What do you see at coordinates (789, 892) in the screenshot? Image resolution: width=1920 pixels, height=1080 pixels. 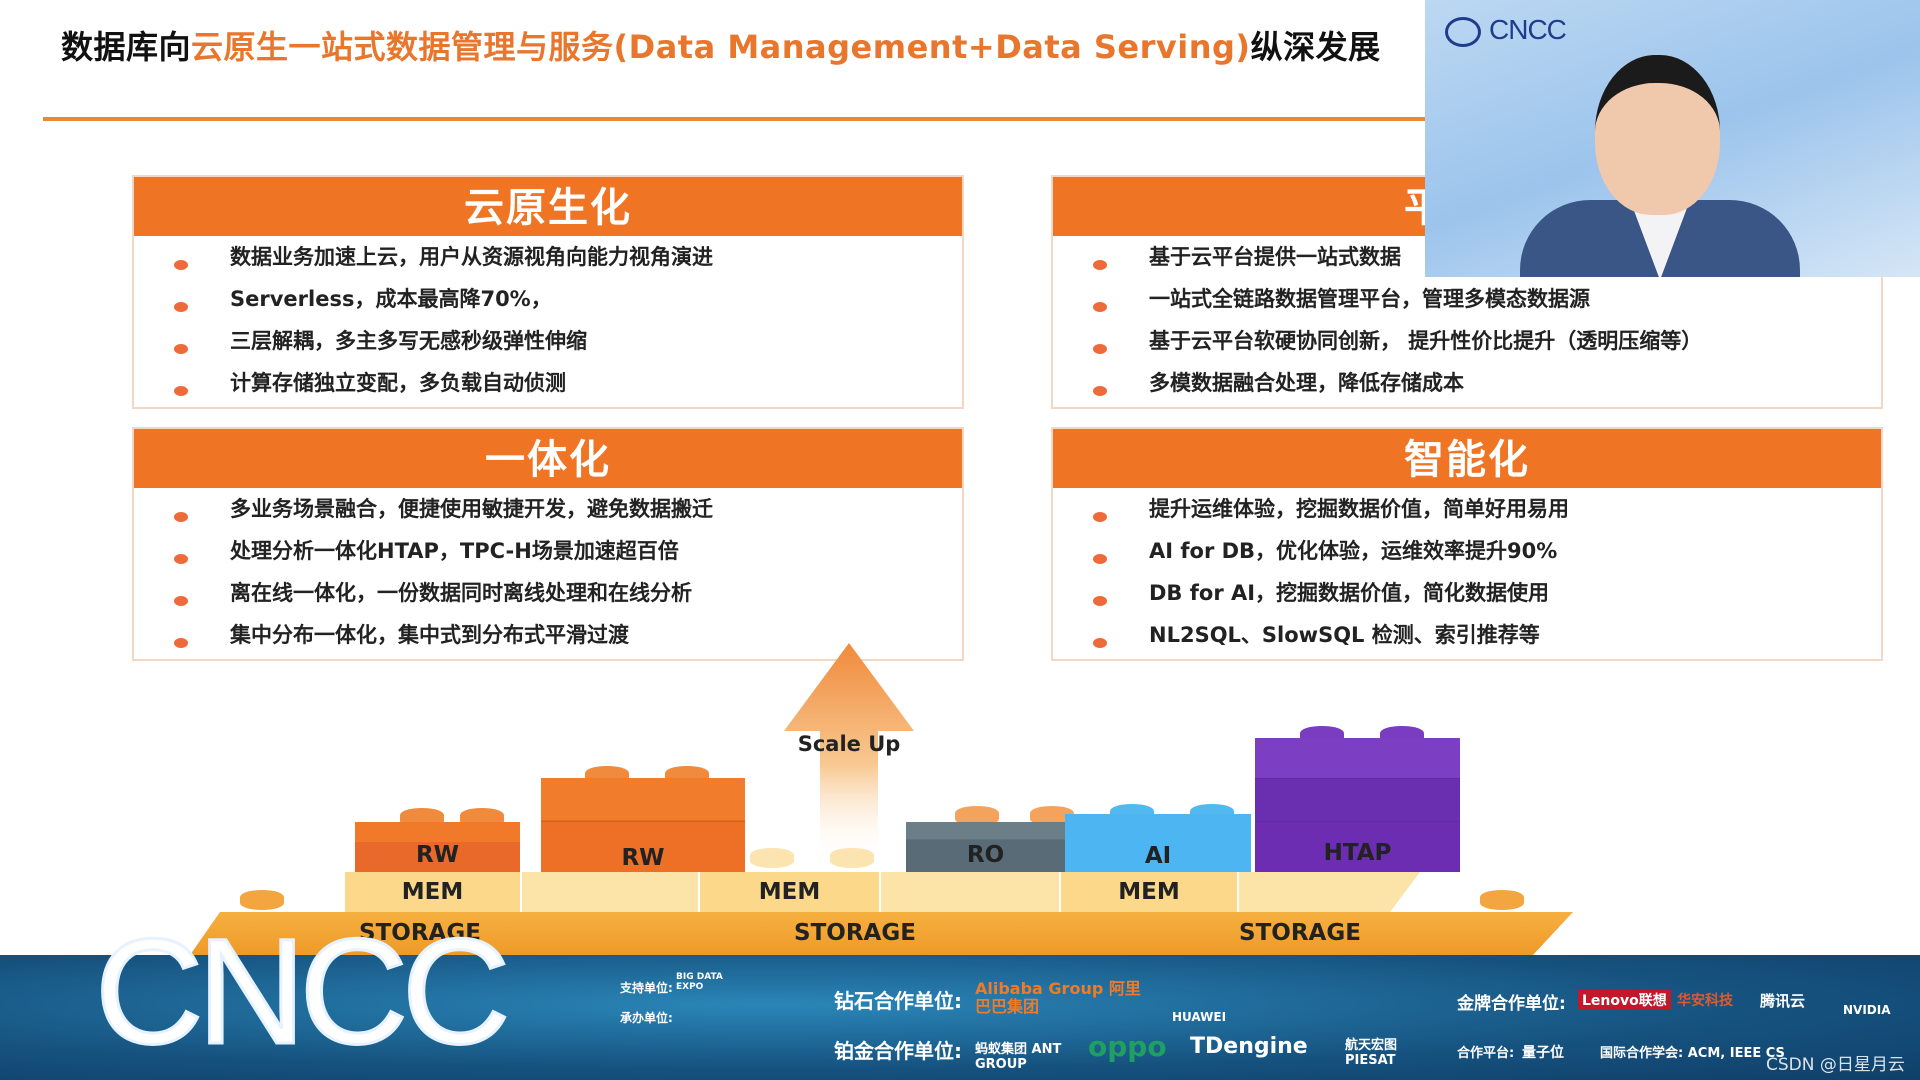 I see `mem-block-2: MEM` at bounding box center [789, 892].